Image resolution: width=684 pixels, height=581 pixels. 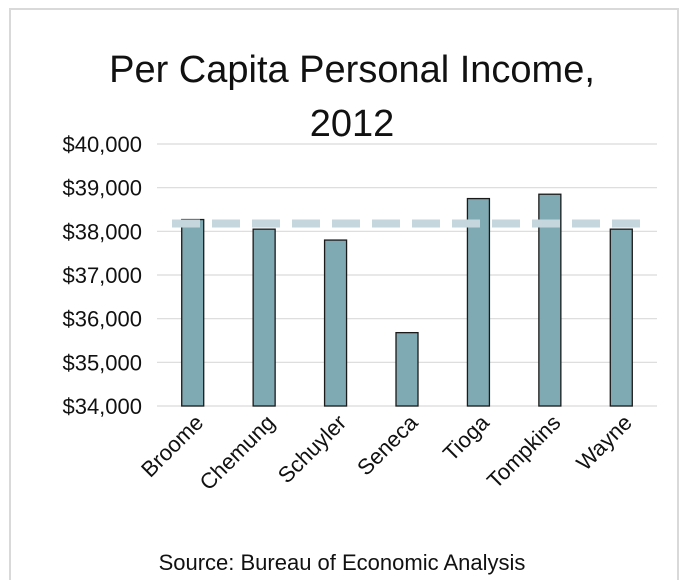 What do you see at coordinates (466, 437) in the screenshot?
I see `x-tick-label: Tioga` at bounding box center [466, 437].